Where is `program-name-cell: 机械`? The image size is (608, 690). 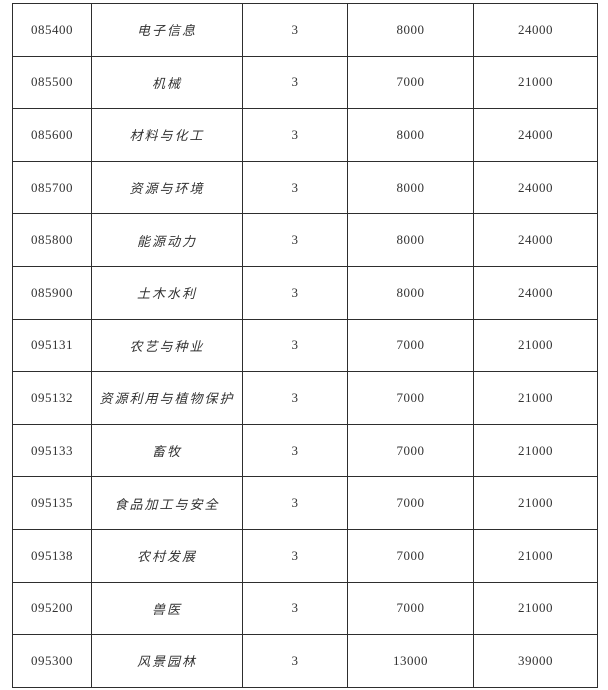 program-name-cell: 机械 is located at coordinates (167, 82).